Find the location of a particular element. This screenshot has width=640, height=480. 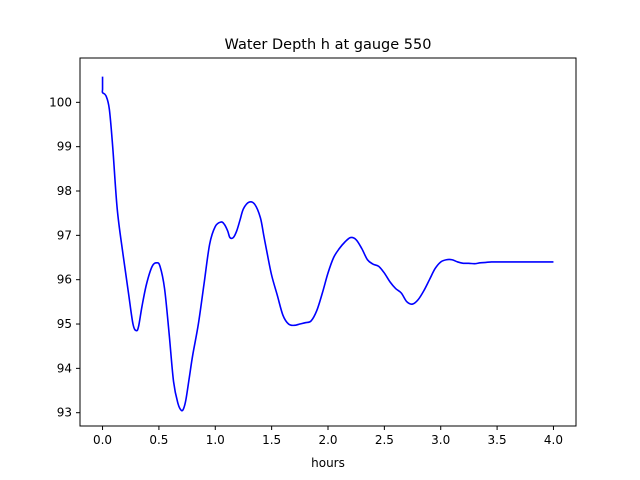

x-tick-label: 0.0 is located at coordinates (102, 440).